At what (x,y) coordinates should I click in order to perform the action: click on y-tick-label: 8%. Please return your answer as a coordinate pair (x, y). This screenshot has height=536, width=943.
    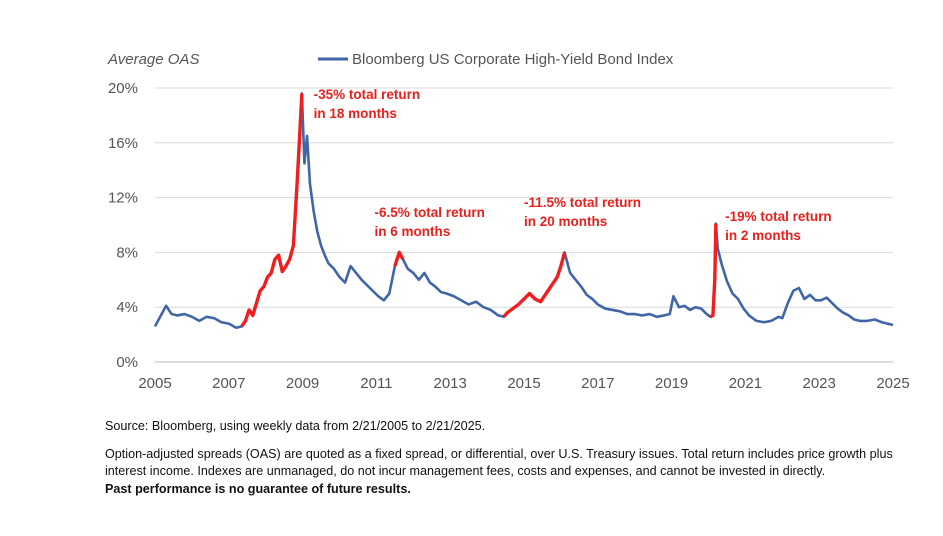
    Looking at the image, I should click on (127, 252).